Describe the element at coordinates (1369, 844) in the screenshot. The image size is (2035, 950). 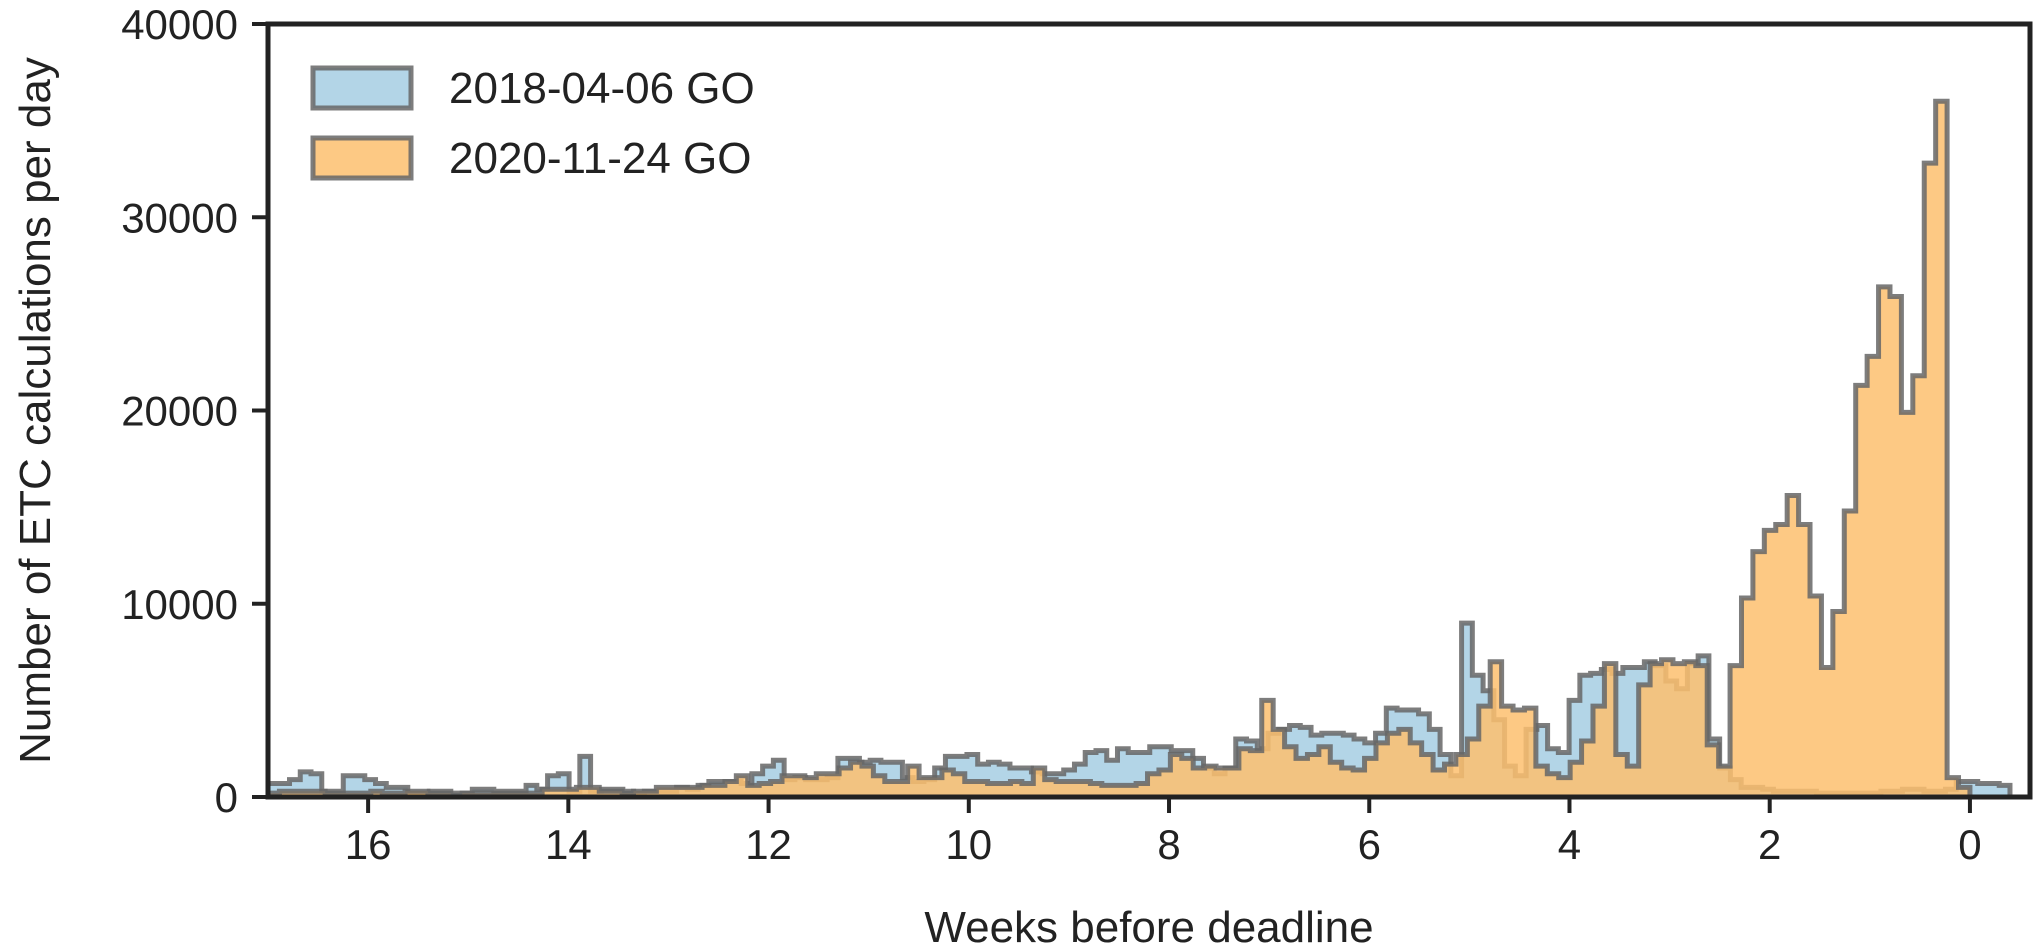
I see `x-tick-label: 6` at that location.